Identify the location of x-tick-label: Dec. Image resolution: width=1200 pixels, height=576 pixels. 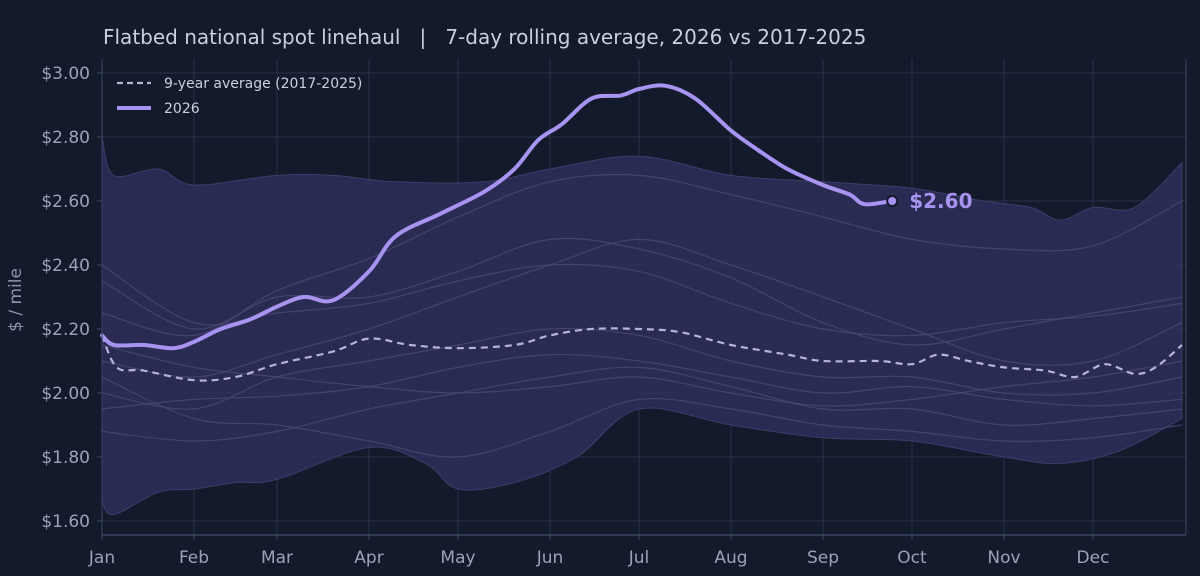
(1093, 558).